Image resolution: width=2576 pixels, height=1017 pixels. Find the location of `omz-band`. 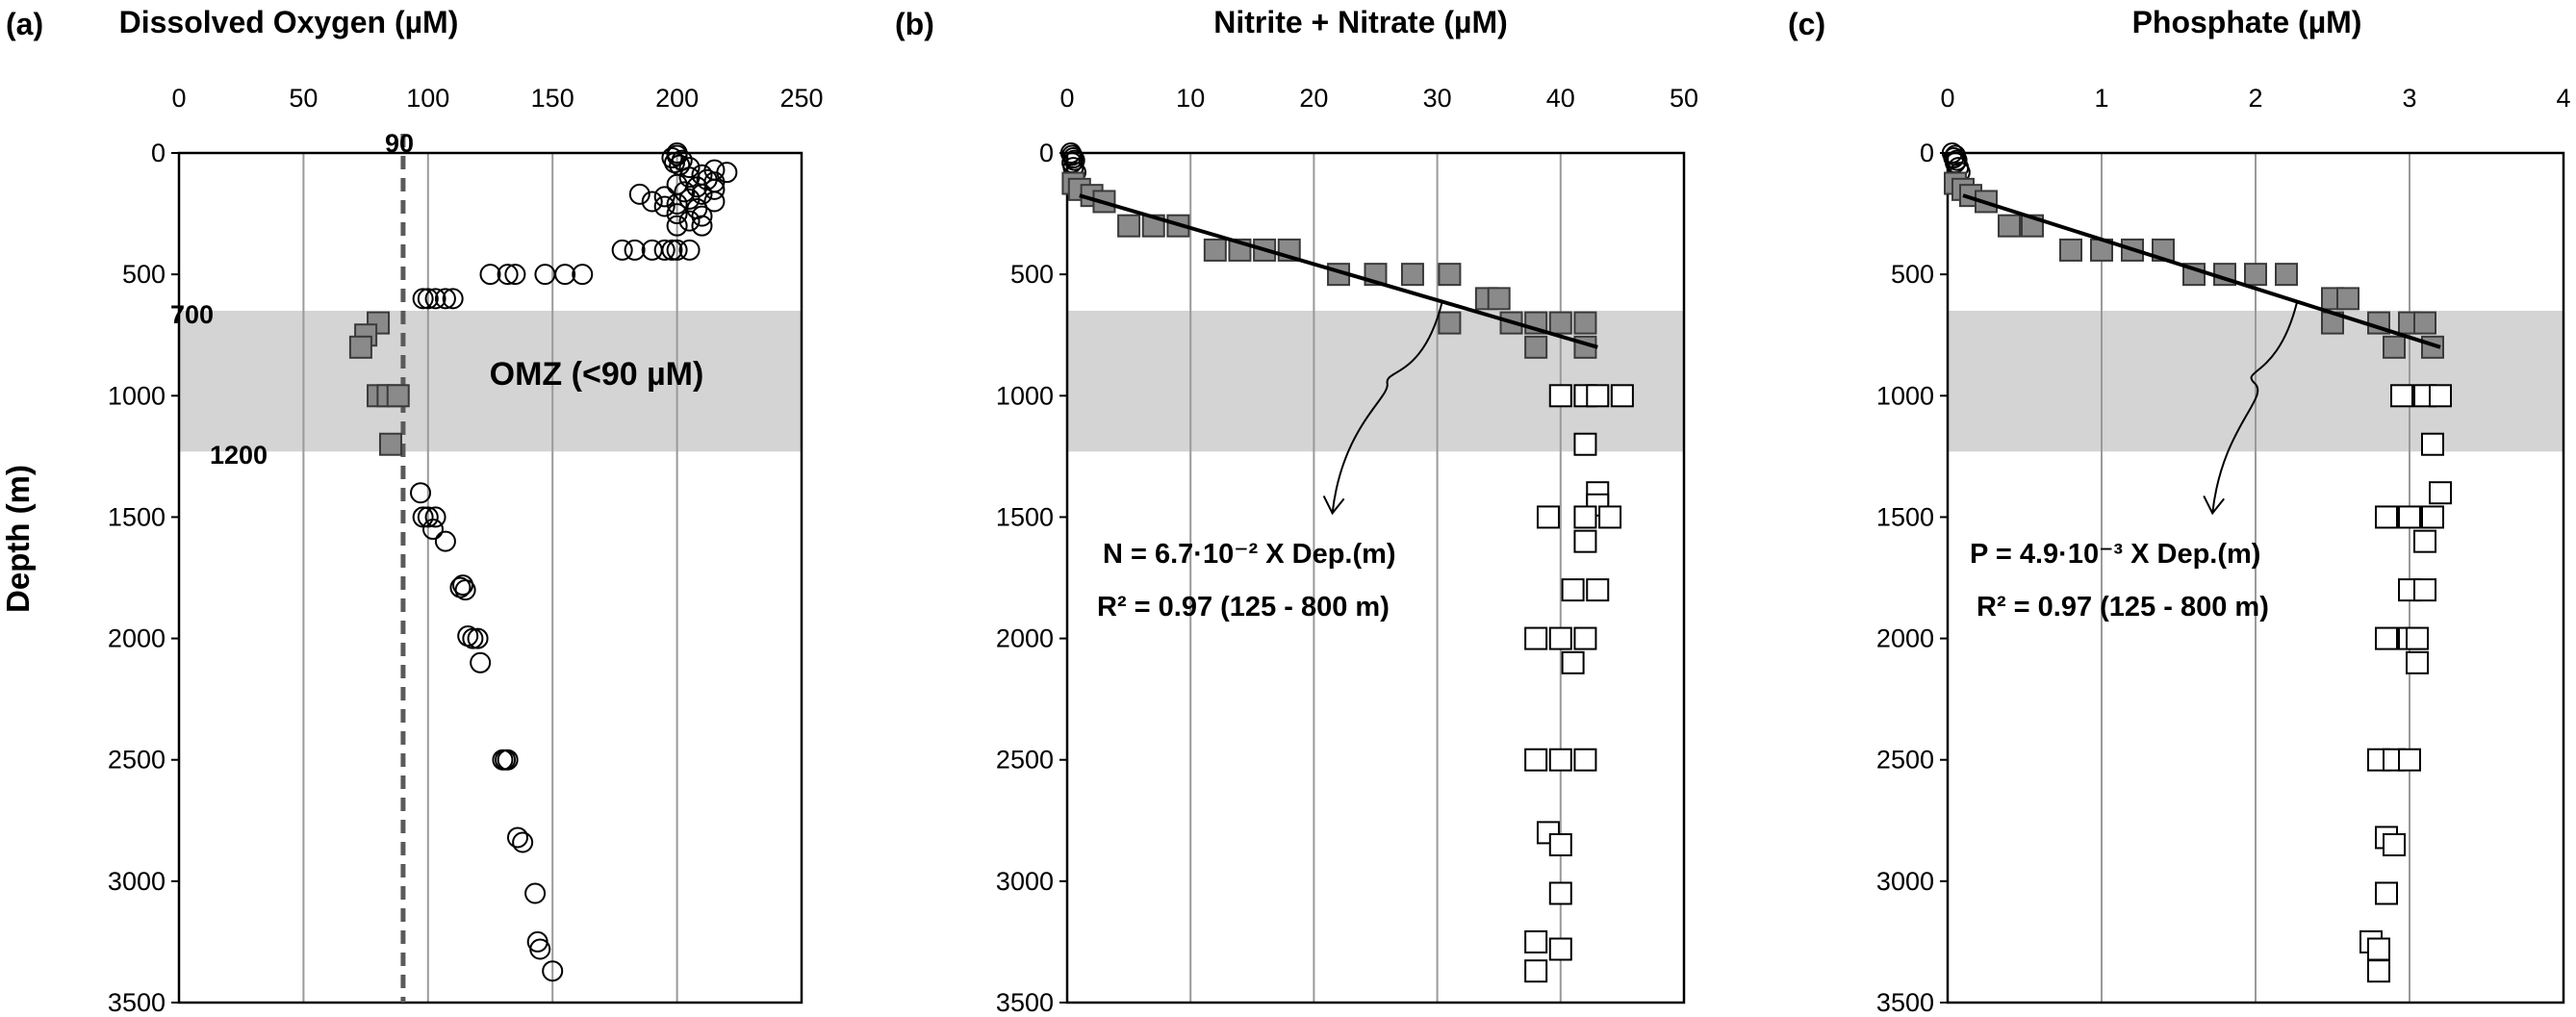

omz-band is located at coordinates (490, 381).